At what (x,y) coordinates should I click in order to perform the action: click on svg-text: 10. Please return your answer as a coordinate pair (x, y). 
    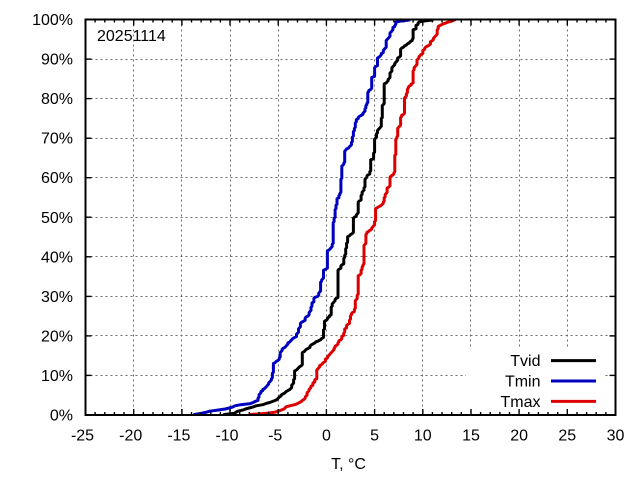
    Looking at the image, I should click on (423, 436).